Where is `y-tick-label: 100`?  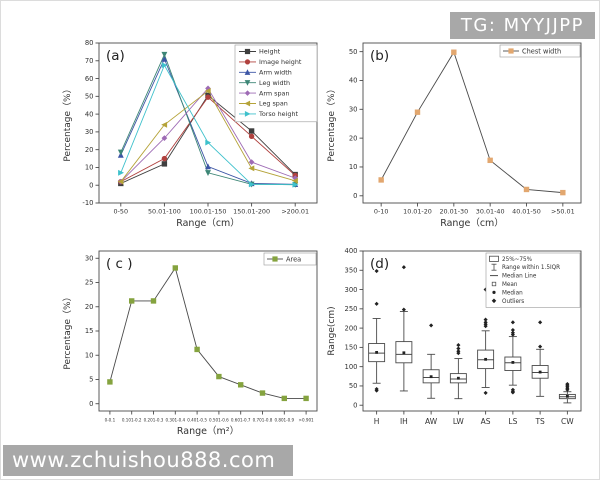
y-tick-label: 100 is located at coordinates (351, 367).